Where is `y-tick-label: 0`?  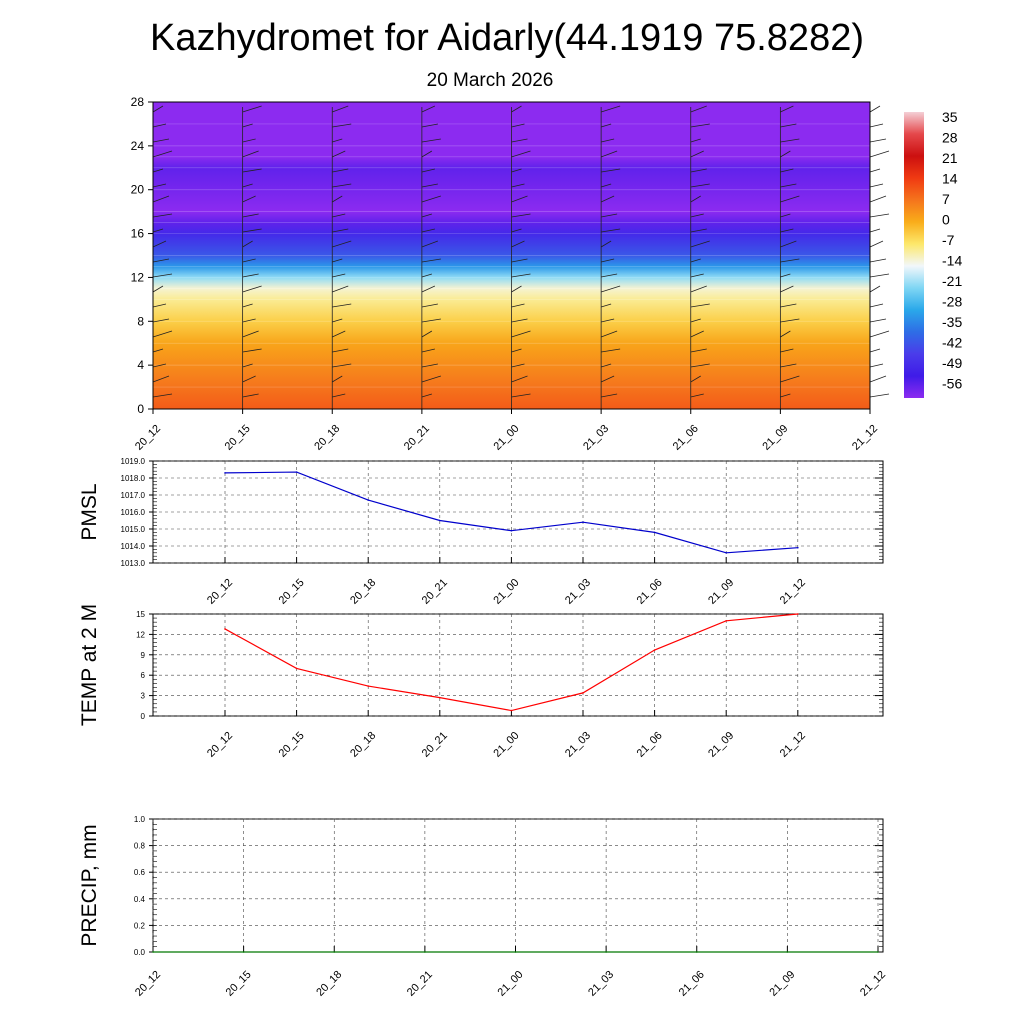 y-tick-label: 0 is located at coordinates (143, 716).